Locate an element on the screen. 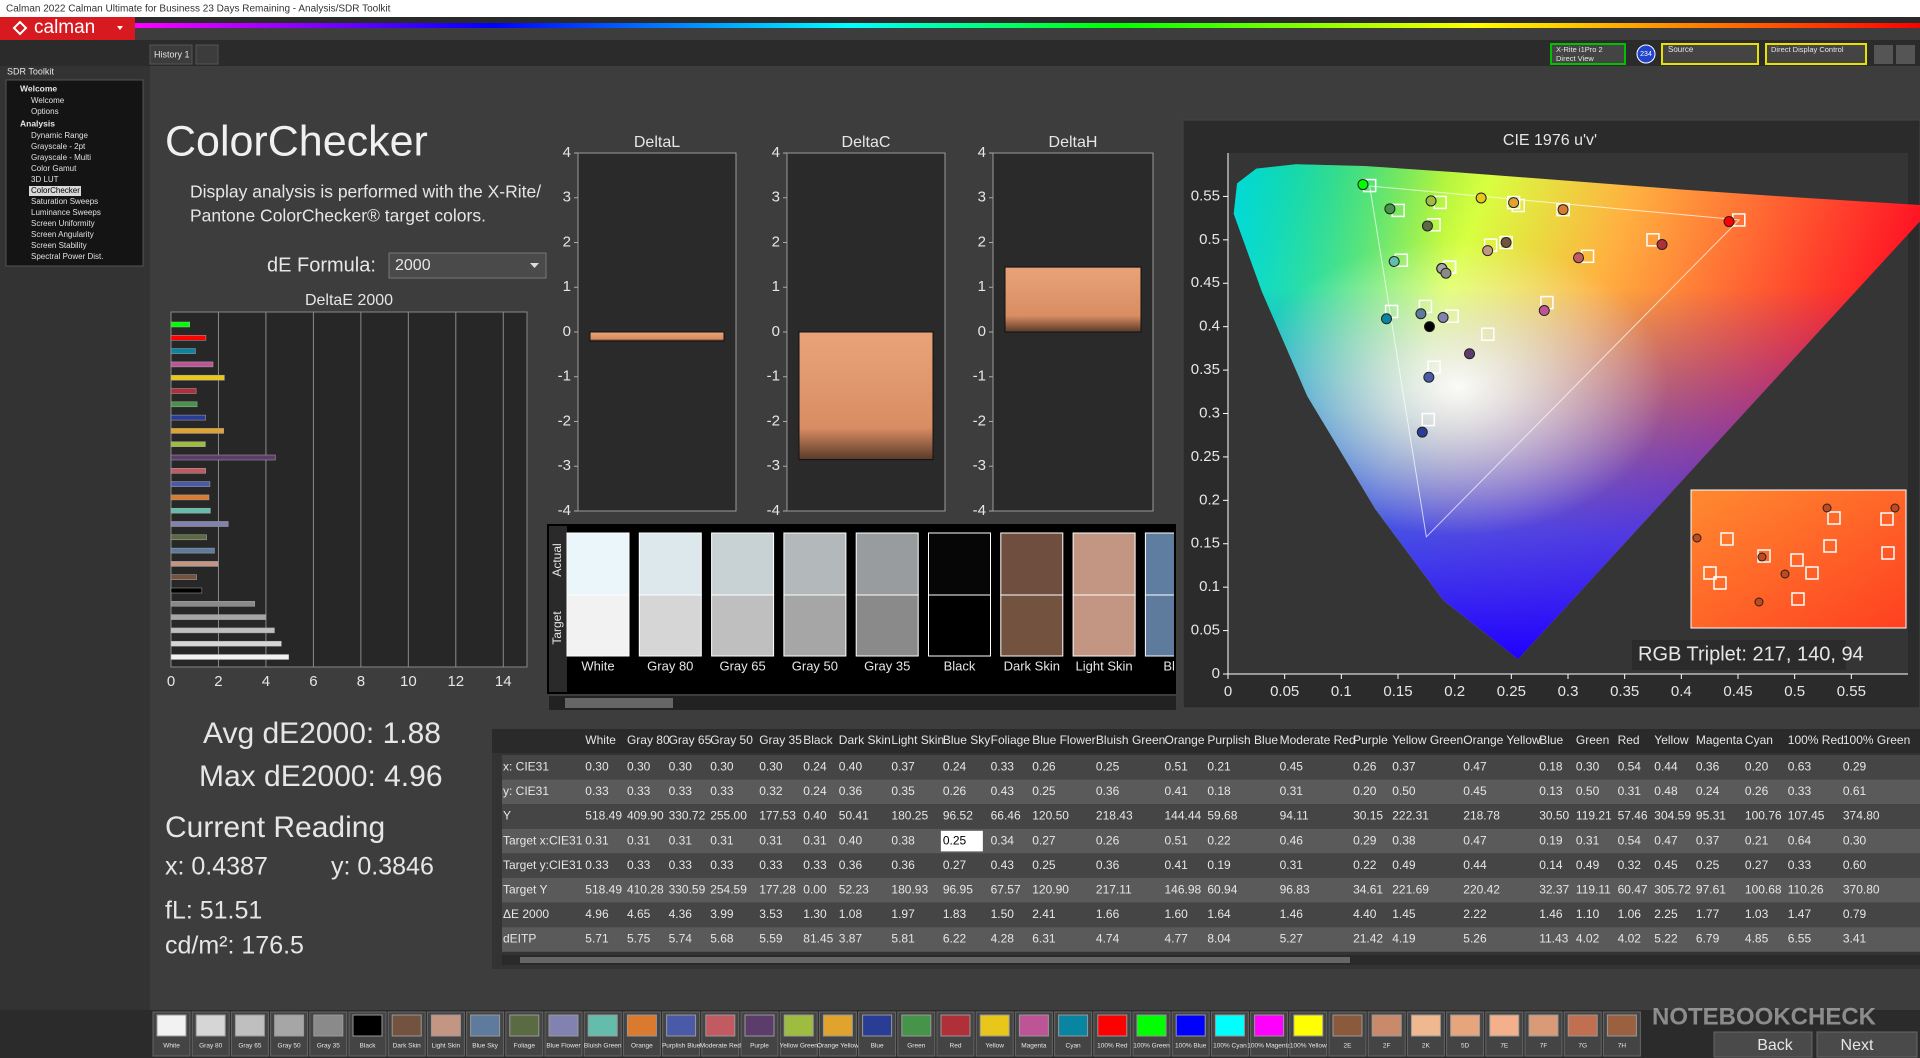  settings-button is located at coordinates (1883, 54).